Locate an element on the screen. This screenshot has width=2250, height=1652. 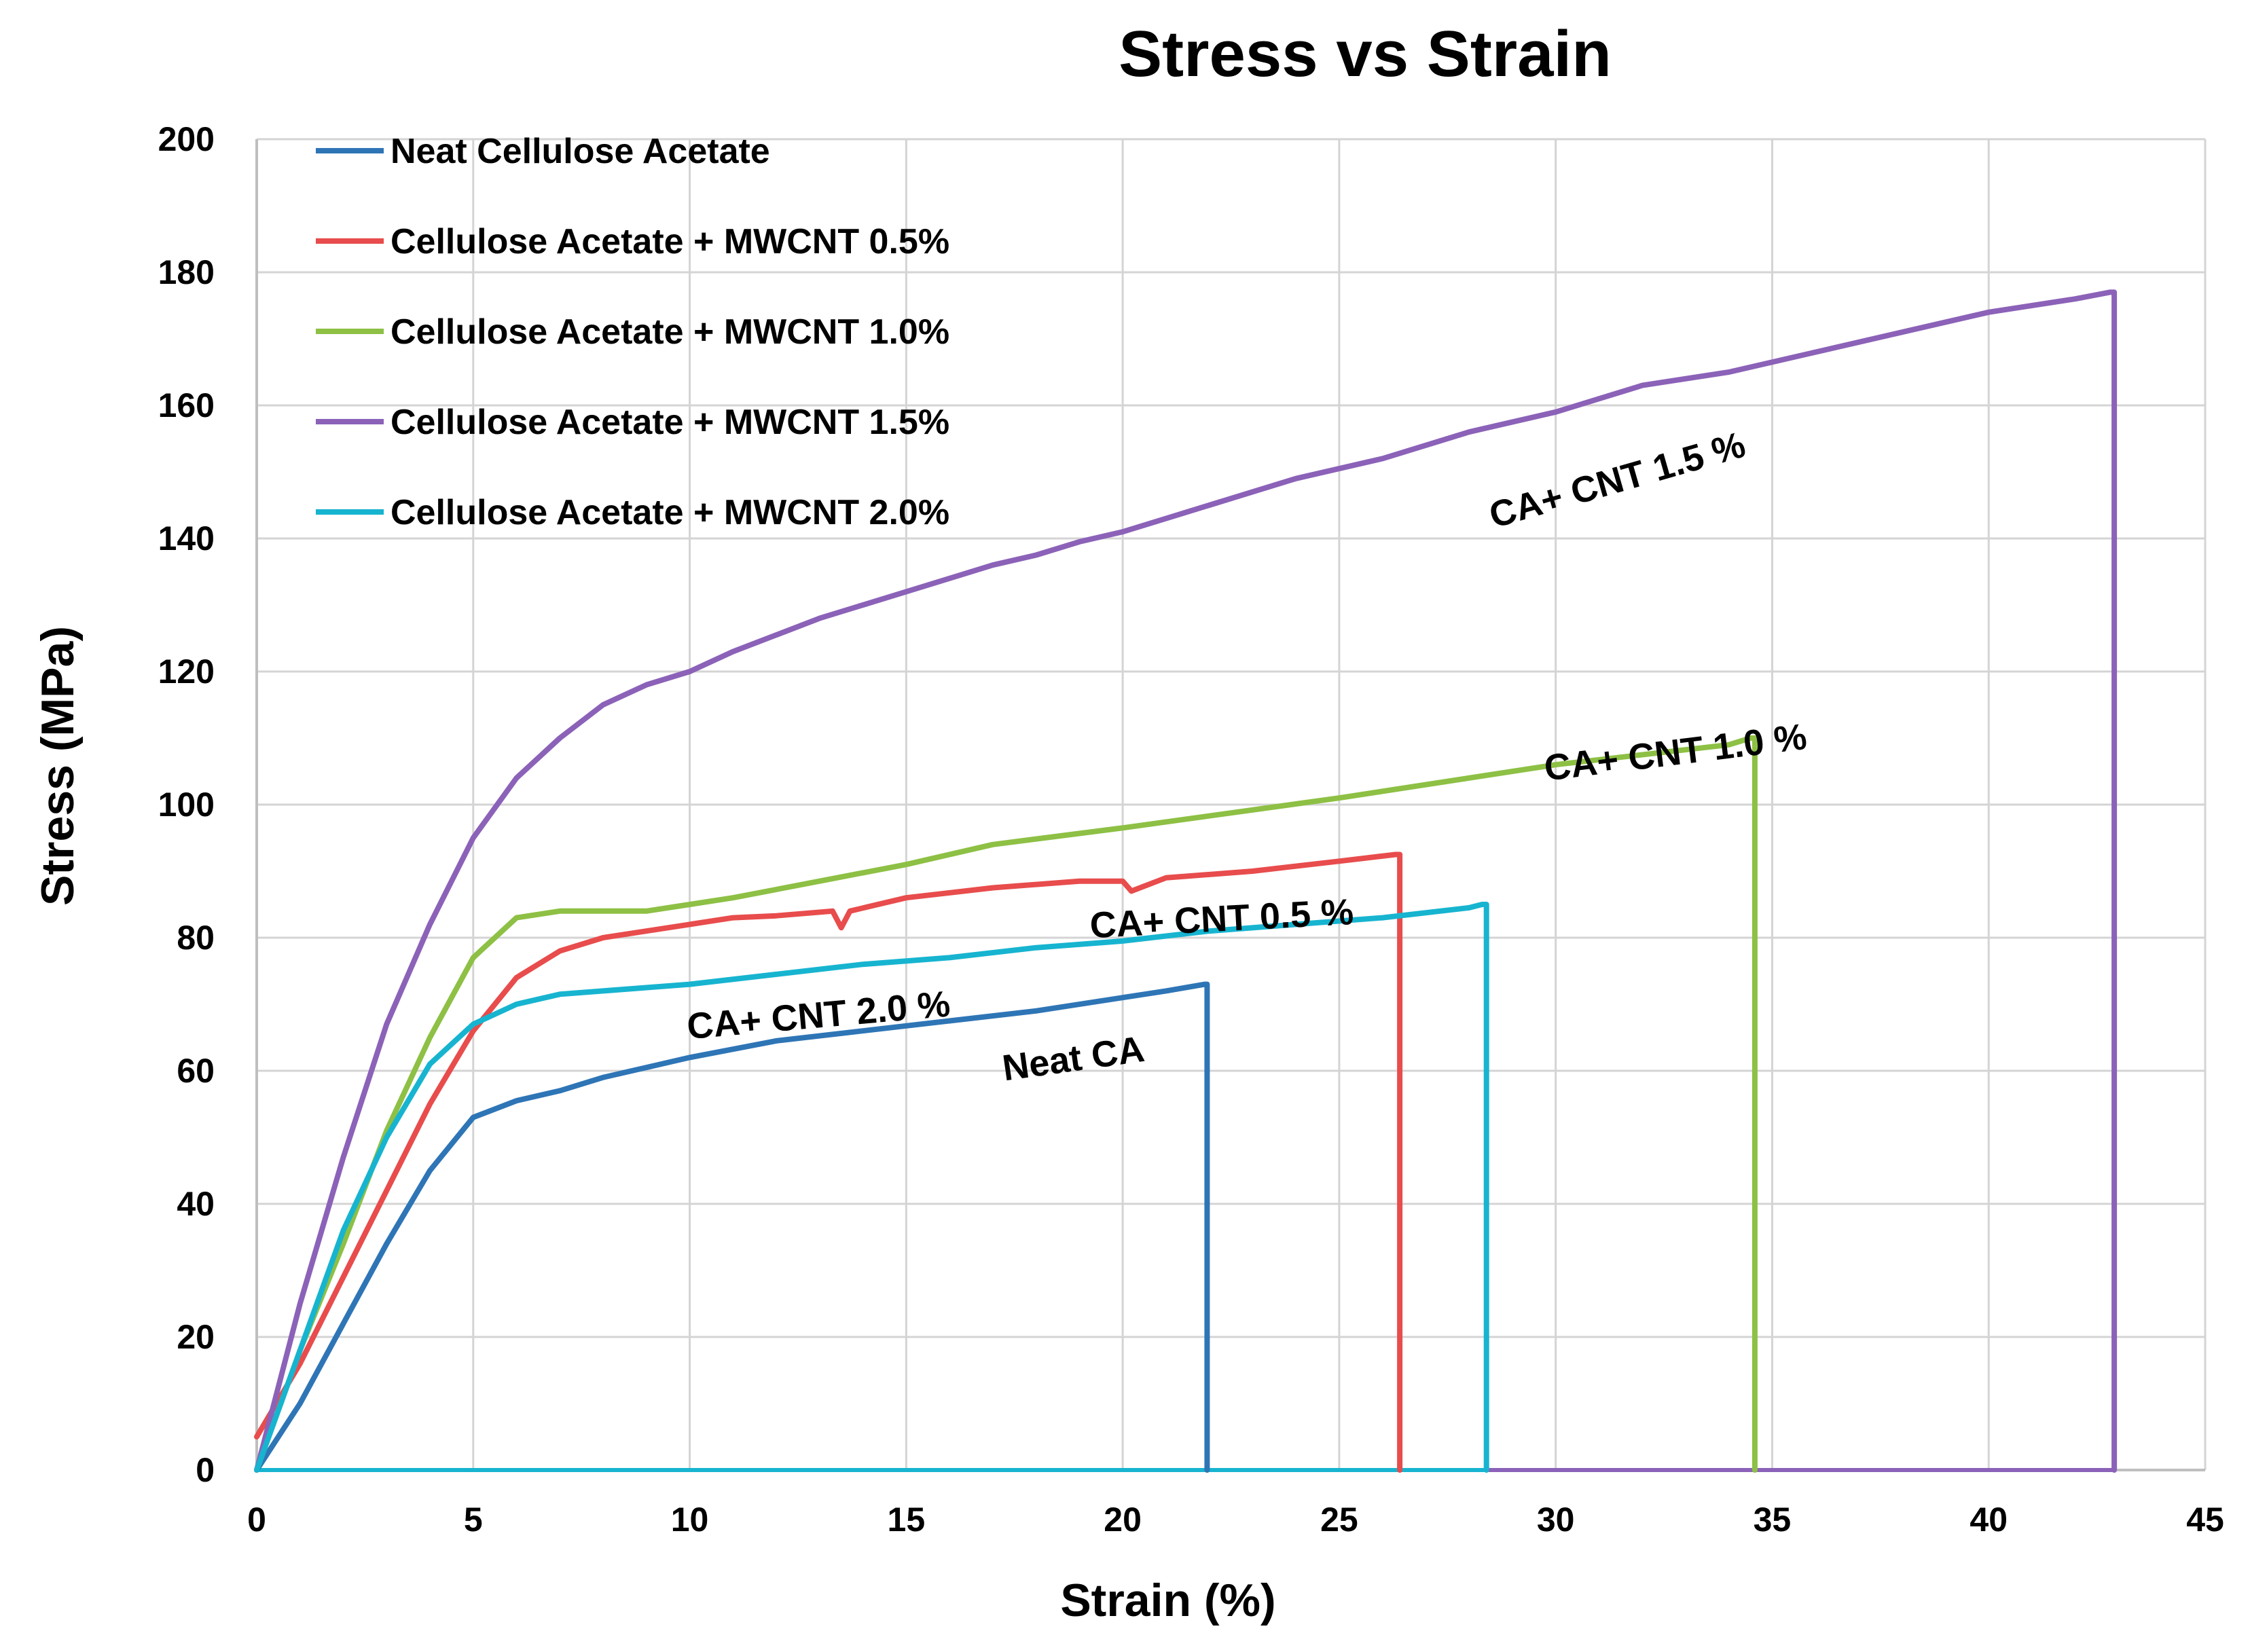
y-tick-label: 140 is located at coordinates (186, 538).